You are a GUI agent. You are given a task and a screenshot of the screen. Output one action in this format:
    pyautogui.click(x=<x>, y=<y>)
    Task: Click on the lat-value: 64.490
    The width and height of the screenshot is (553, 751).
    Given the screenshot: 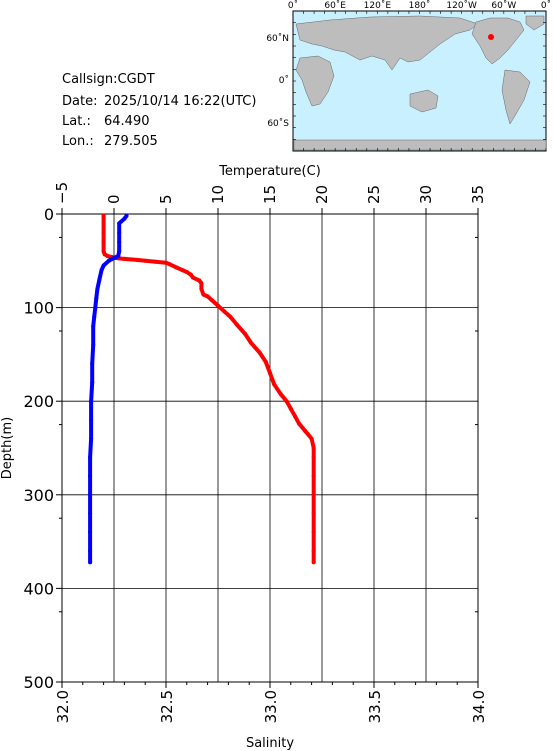 What is the action you would take?
    pyautogui.click(x=127, y=121)
    